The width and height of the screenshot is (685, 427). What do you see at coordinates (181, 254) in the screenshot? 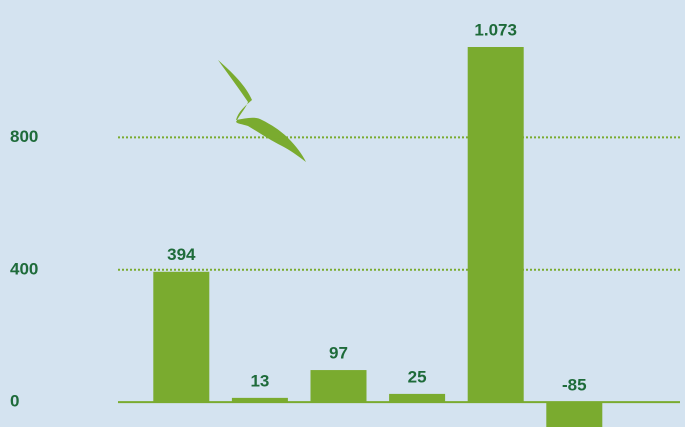
I see `value-label: 394` at bounding box center [181, 254].